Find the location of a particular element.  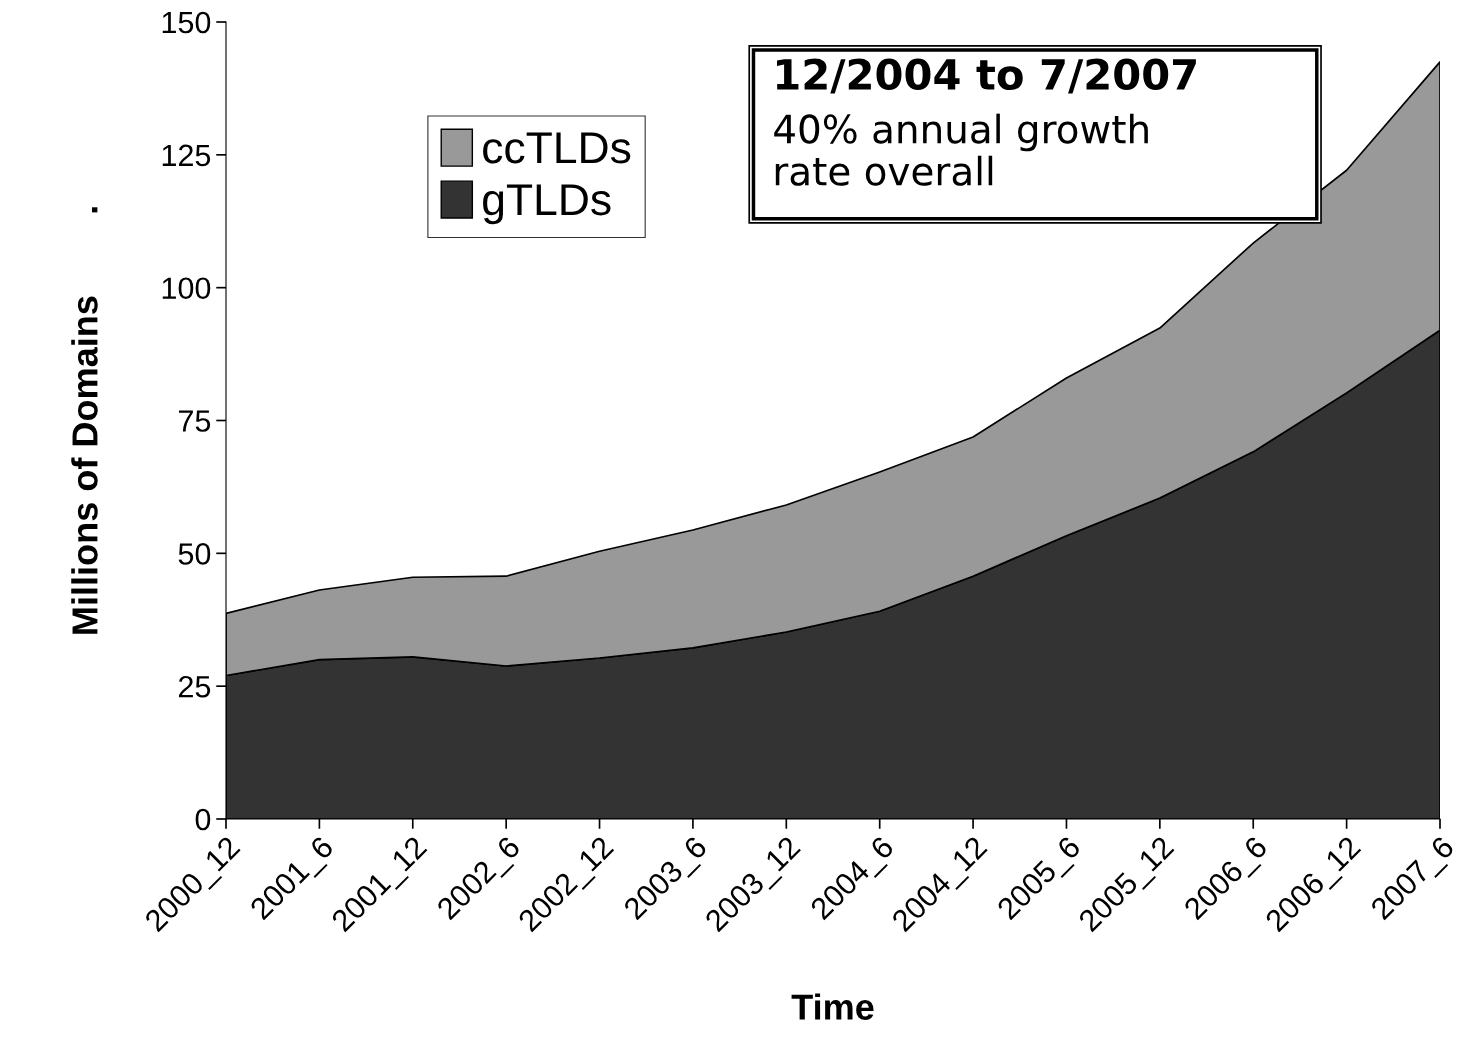

annotation: 12/2004 to 7/2007 is located at coordinates (986, 76).